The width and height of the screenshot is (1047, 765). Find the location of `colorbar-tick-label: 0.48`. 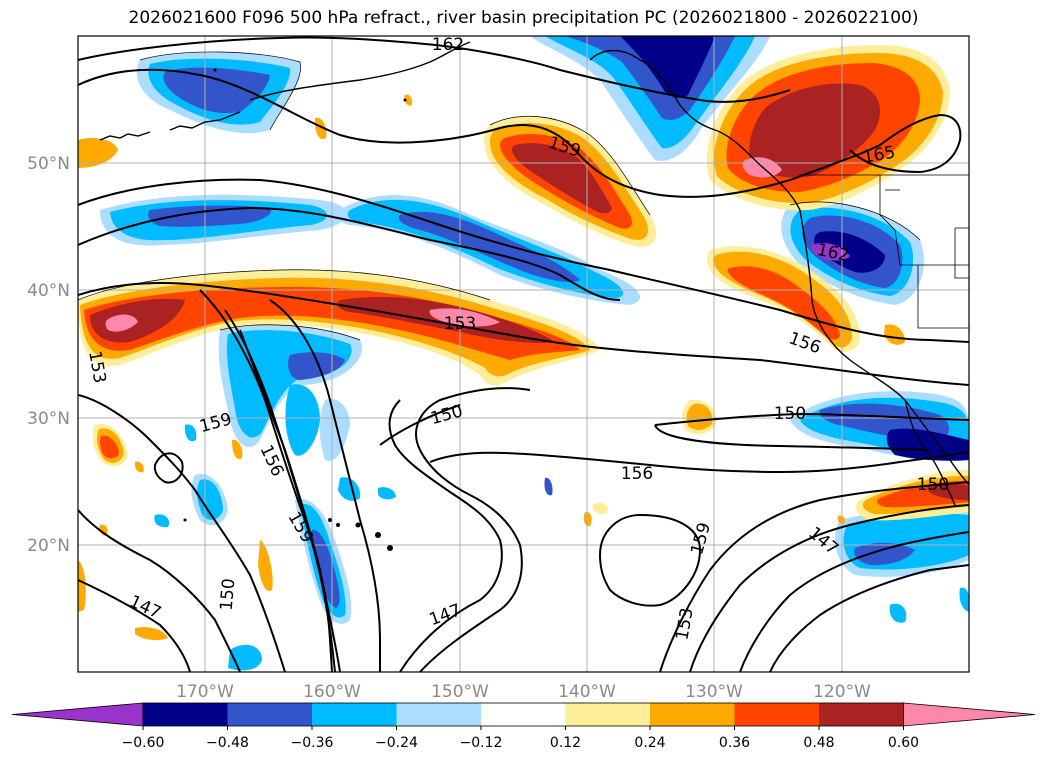

colorbar-tick-label: 0.48 is located at coordinates (818, 743).